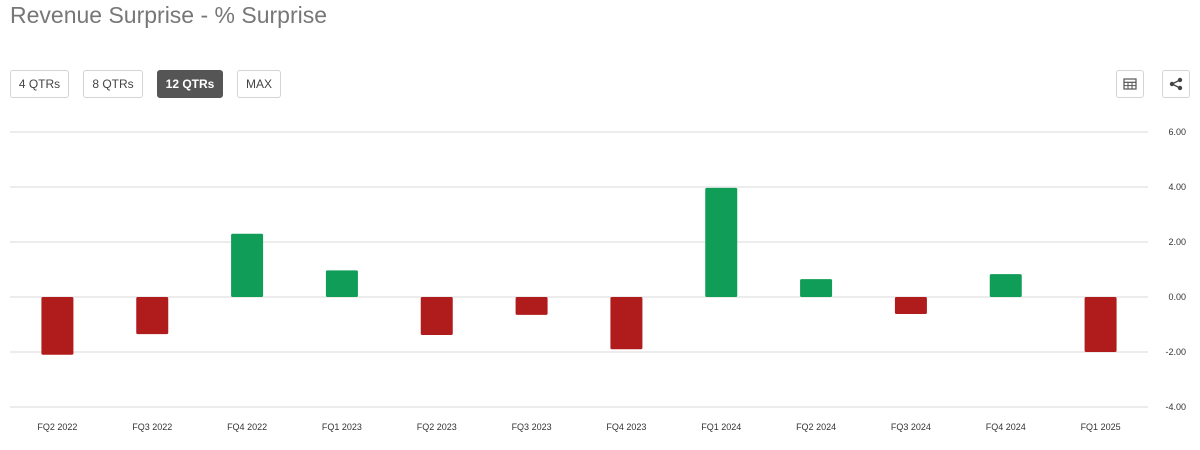 Image resolution: width=1200 pixels, height=450 pixels. What do you see at coordinates (436, 316) in the screenshot?
I see `bar-fq2-2023` at bounding box center [436, 316].